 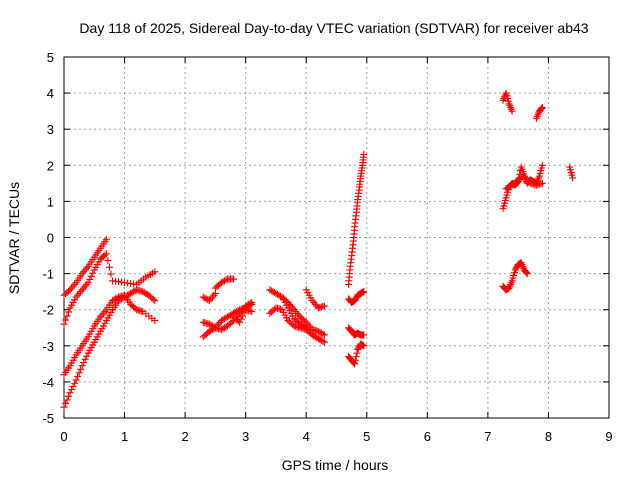 I want to click on y-tick-label: -5, so click(x=48, y=418).